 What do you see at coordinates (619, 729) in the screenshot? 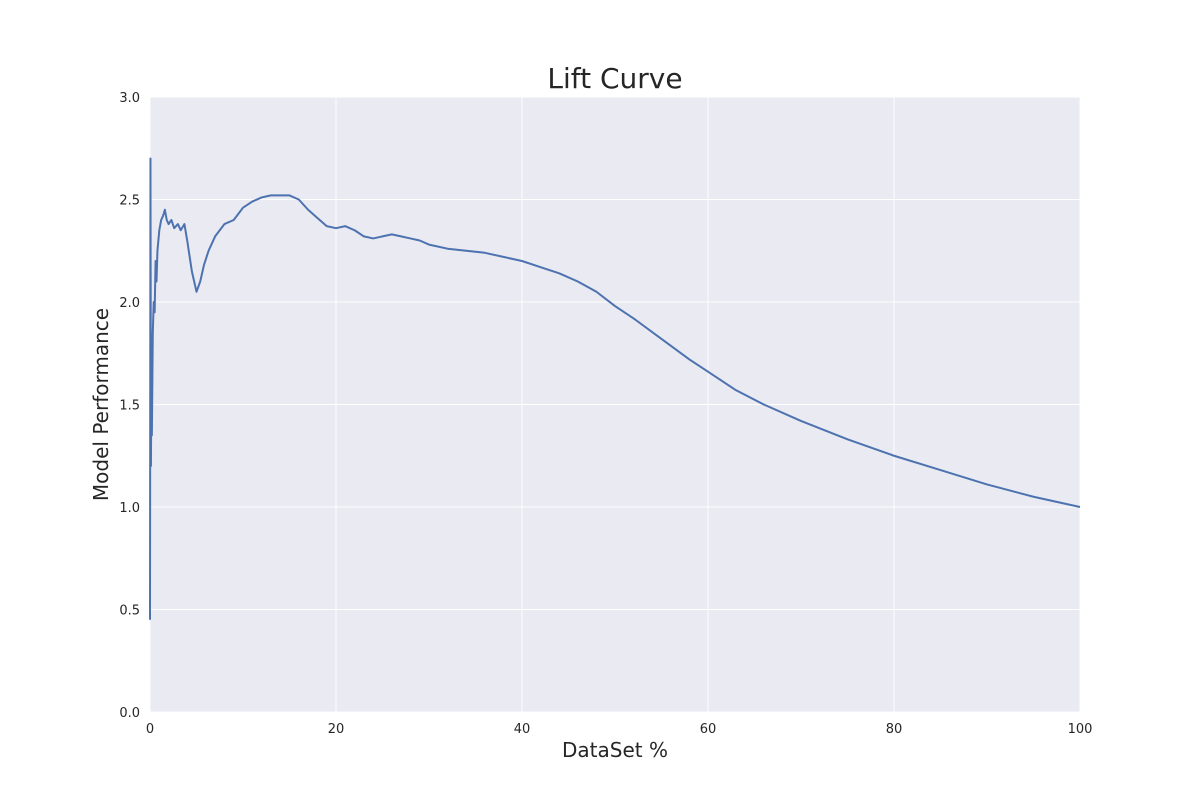
I see `x-tick-labels: 0 20 40 60 80 100` at bounding box center [619, 729].